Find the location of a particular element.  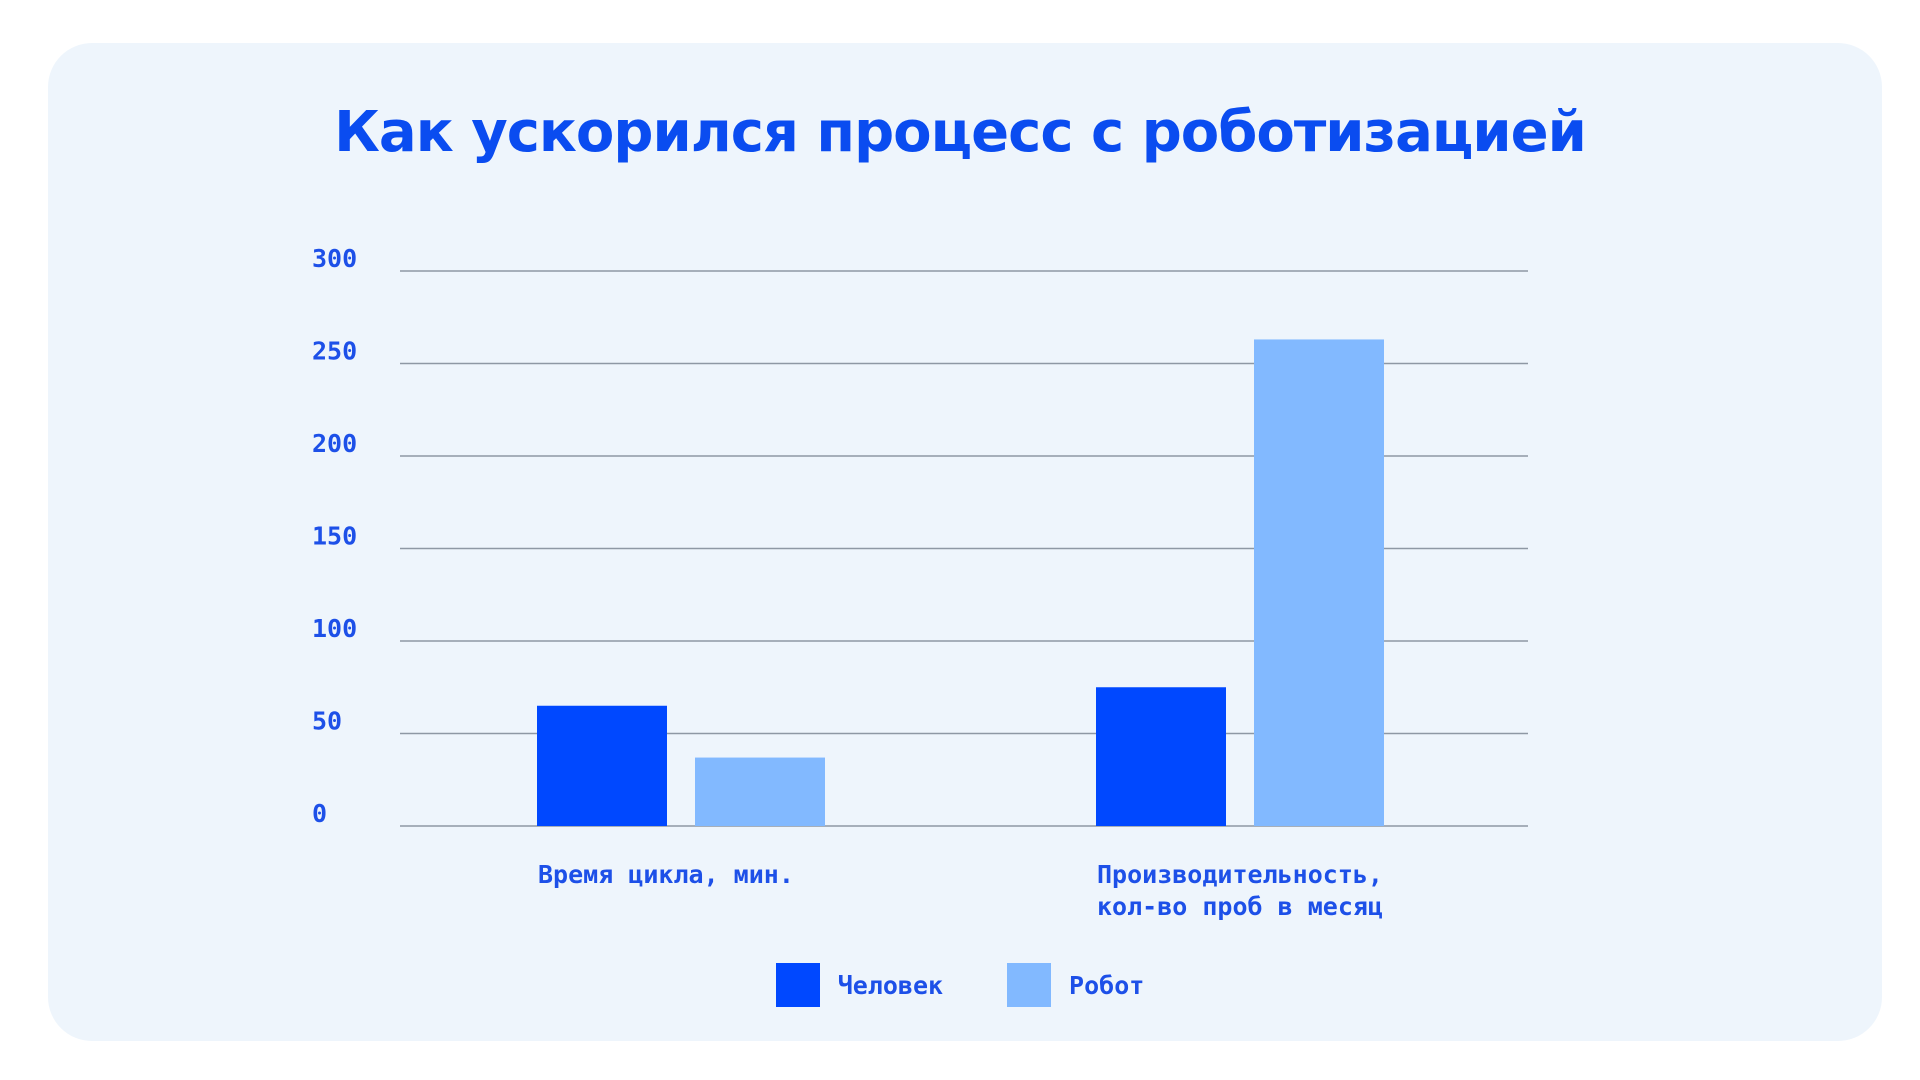

category-label: кол-во проб в месяц is located at coordinates (1240, 906).